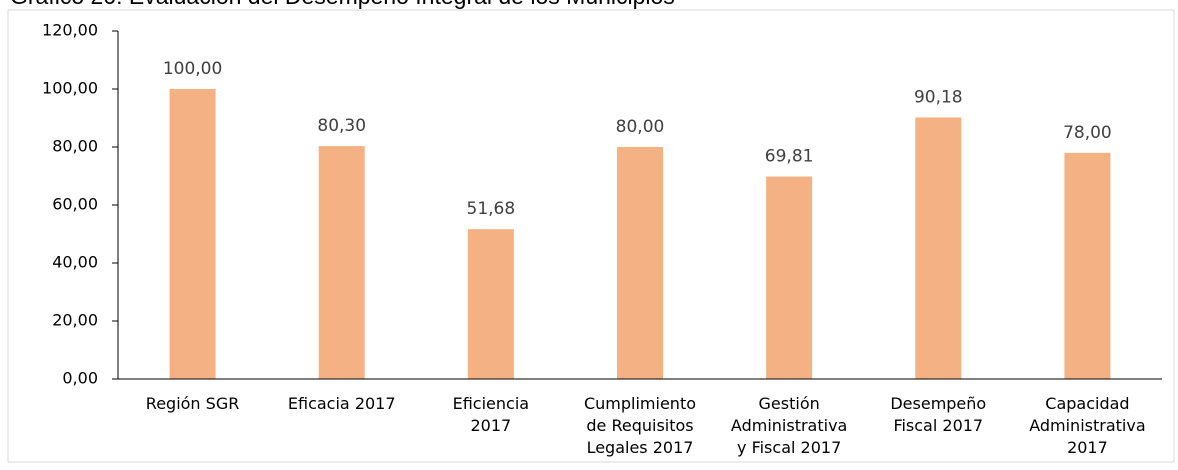 The image size is (1178, 470). I want to click on y-tick-label: 80,00, so click(75, 146).